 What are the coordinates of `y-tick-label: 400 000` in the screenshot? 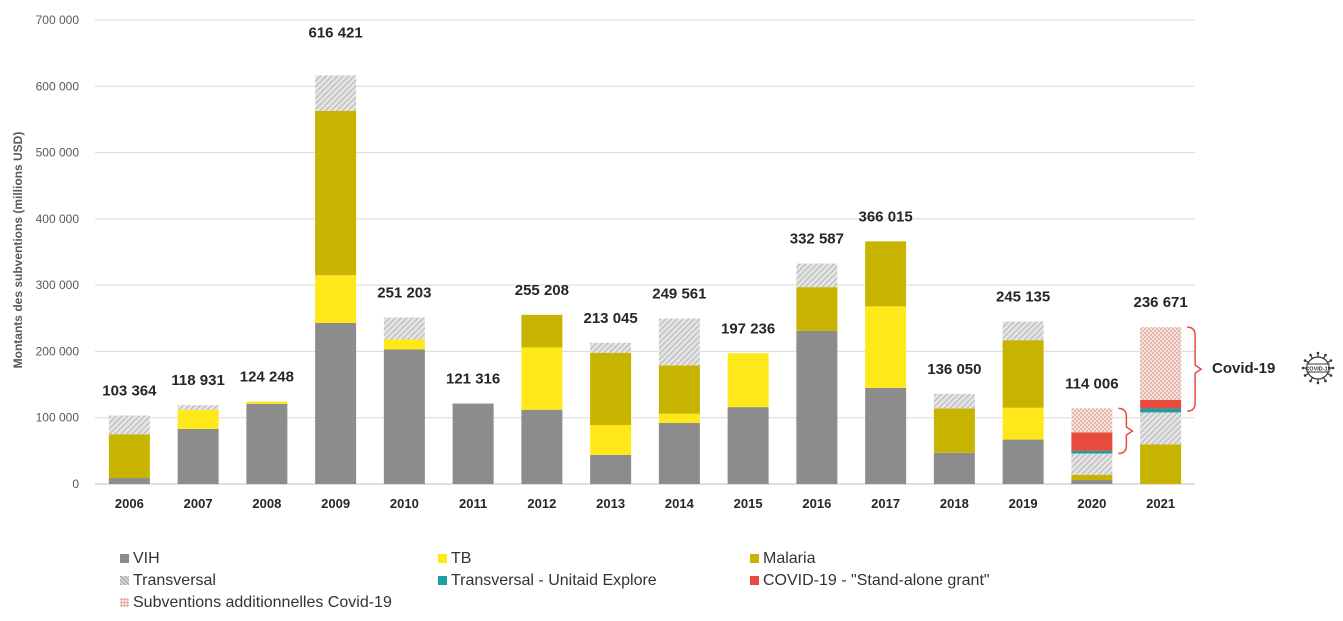 It's located at (58, 219).